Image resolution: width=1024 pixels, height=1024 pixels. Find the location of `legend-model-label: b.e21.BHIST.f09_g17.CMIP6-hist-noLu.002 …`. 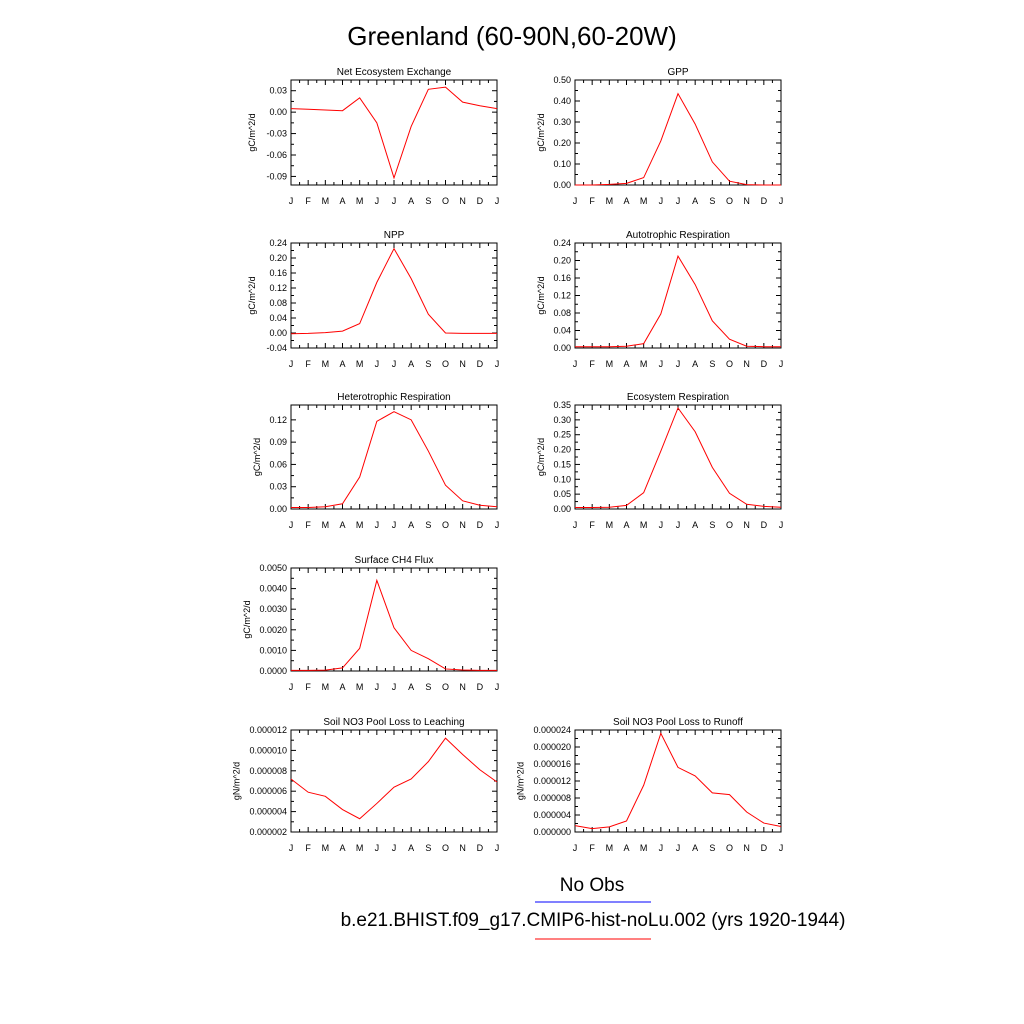

legend-model-label: b.e21.BHIST.f09_g17.CMIP6-hist-noLu.002 … is located at coordinates (593, 920).